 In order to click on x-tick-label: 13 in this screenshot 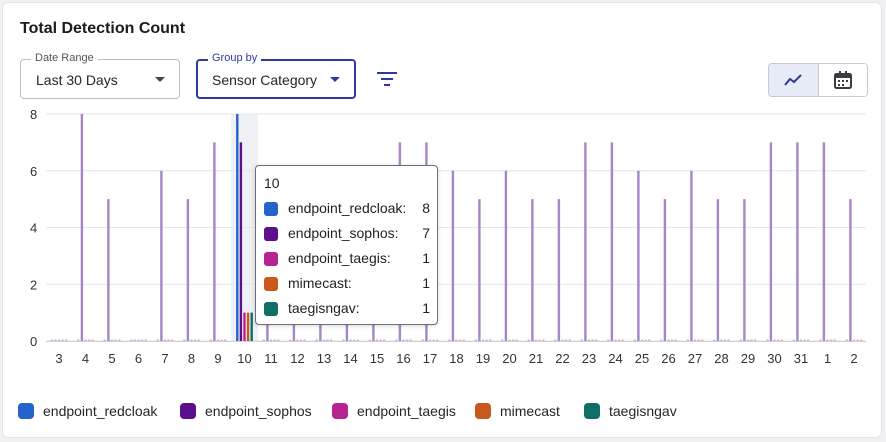, I will do `click(324, 358)`.